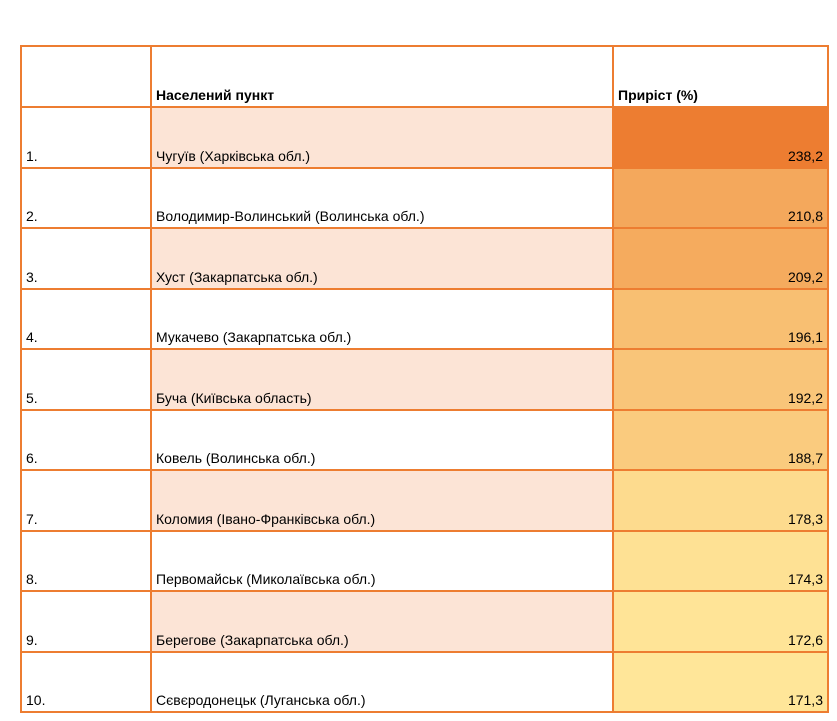  I want to click on rank-cell: 10., so click(86, 681).